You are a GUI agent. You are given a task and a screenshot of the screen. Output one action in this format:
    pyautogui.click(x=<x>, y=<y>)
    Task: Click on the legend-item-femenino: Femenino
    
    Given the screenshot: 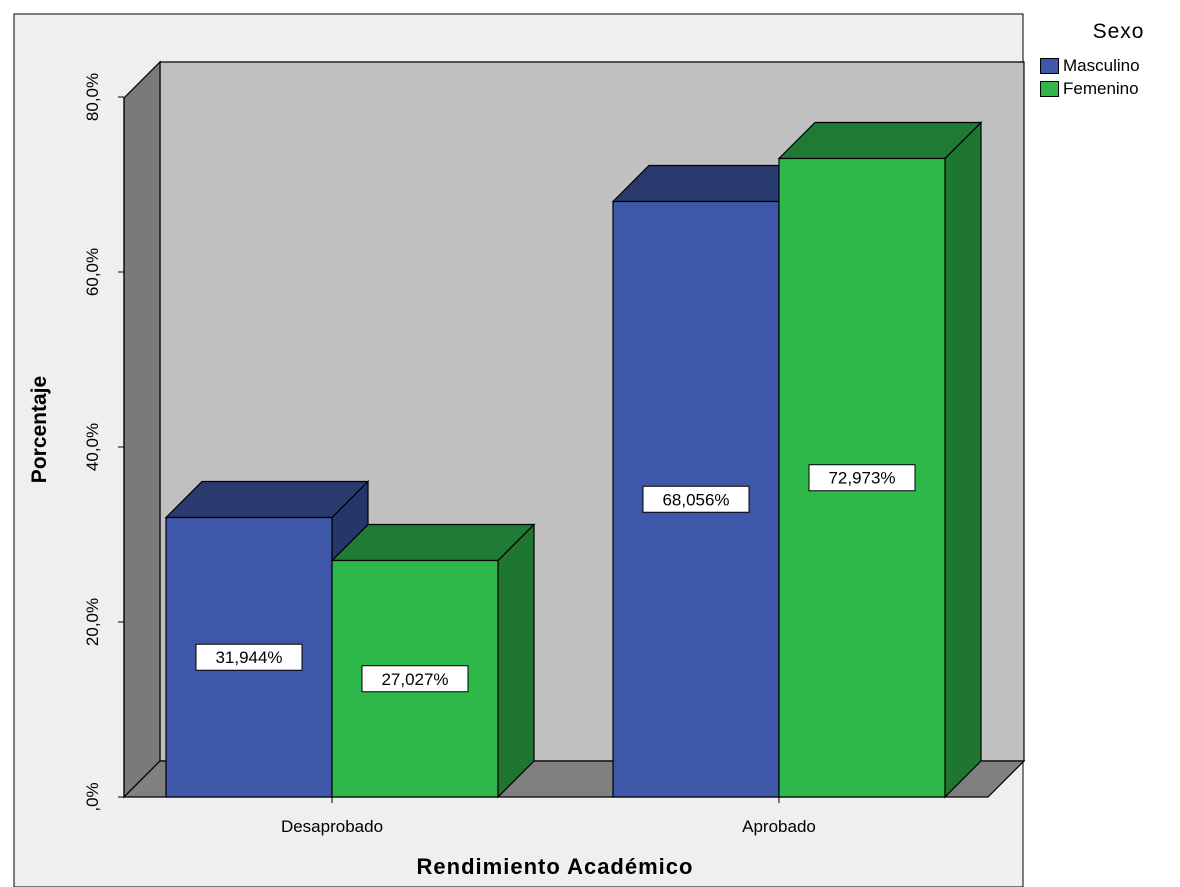 What is the action you would take?
    pyautogui.click(x=1107, y=88)
    